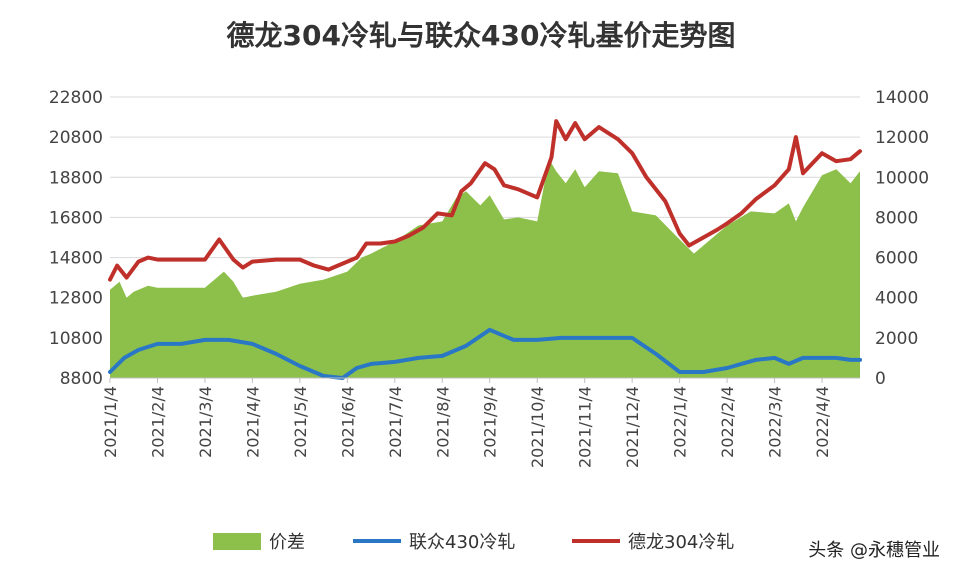 Image resolution: width=962 pixels, height=578 pixels. Describe the element at coordinates (585, 427) in the screenshot. I see `x-tick-label: 2021/11/4` at that location.